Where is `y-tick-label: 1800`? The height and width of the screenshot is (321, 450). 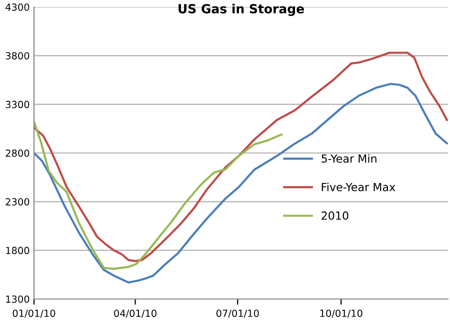 y-tick-label: 1800 is located at coordinates (18, 250).